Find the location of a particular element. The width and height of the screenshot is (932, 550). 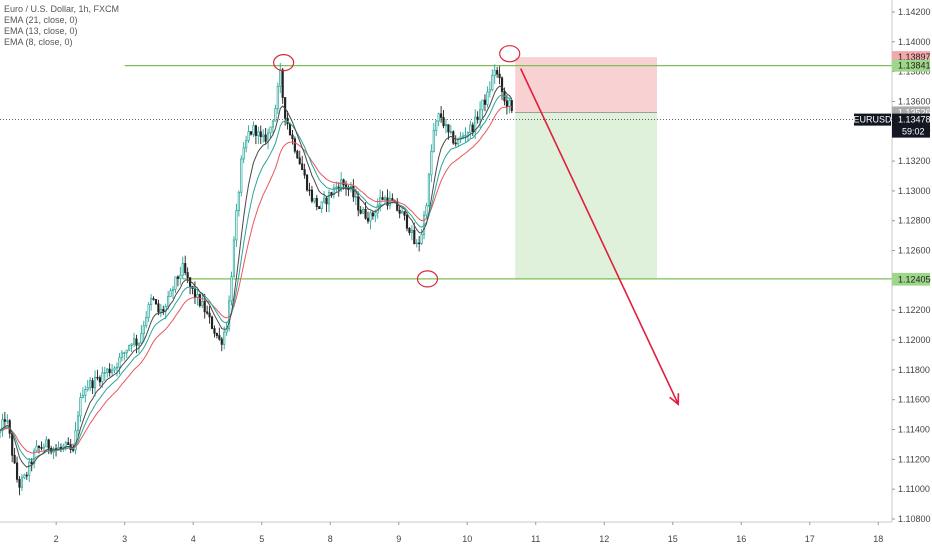

x-tick-label: 16 is located at coordinates (741, 539).